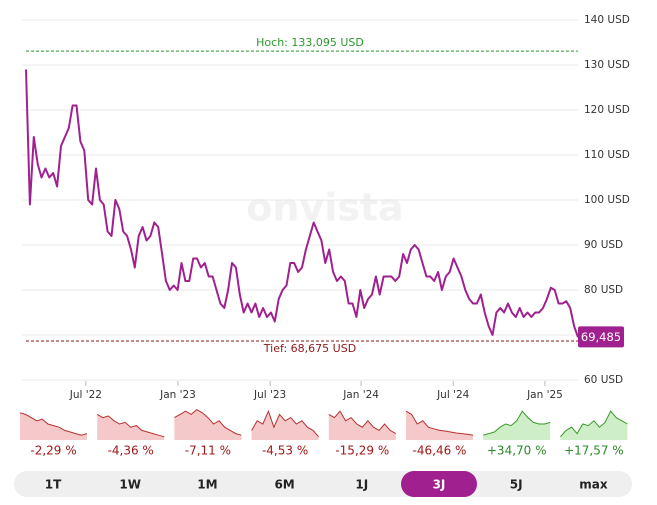 The width and height of the screenshot is (657, 505). Describe the element at coordinates (517, 451) in the screenshot. I see `performance-label: +34,70 %` at that location.